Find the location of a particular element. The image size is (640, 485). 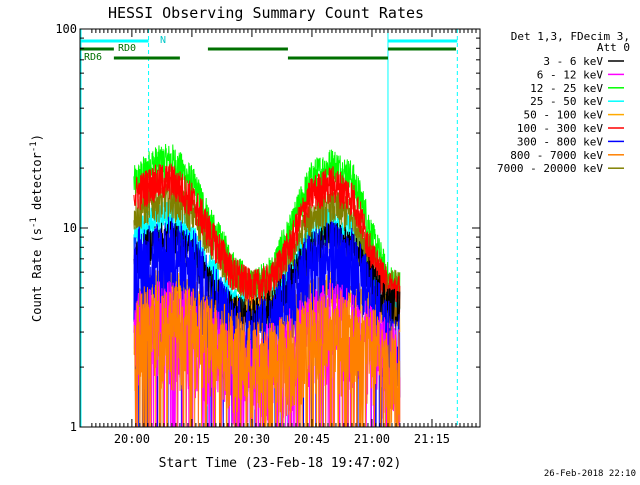

legend-entry-label: 50 - 100 keV is located at coordinates (564, 115).